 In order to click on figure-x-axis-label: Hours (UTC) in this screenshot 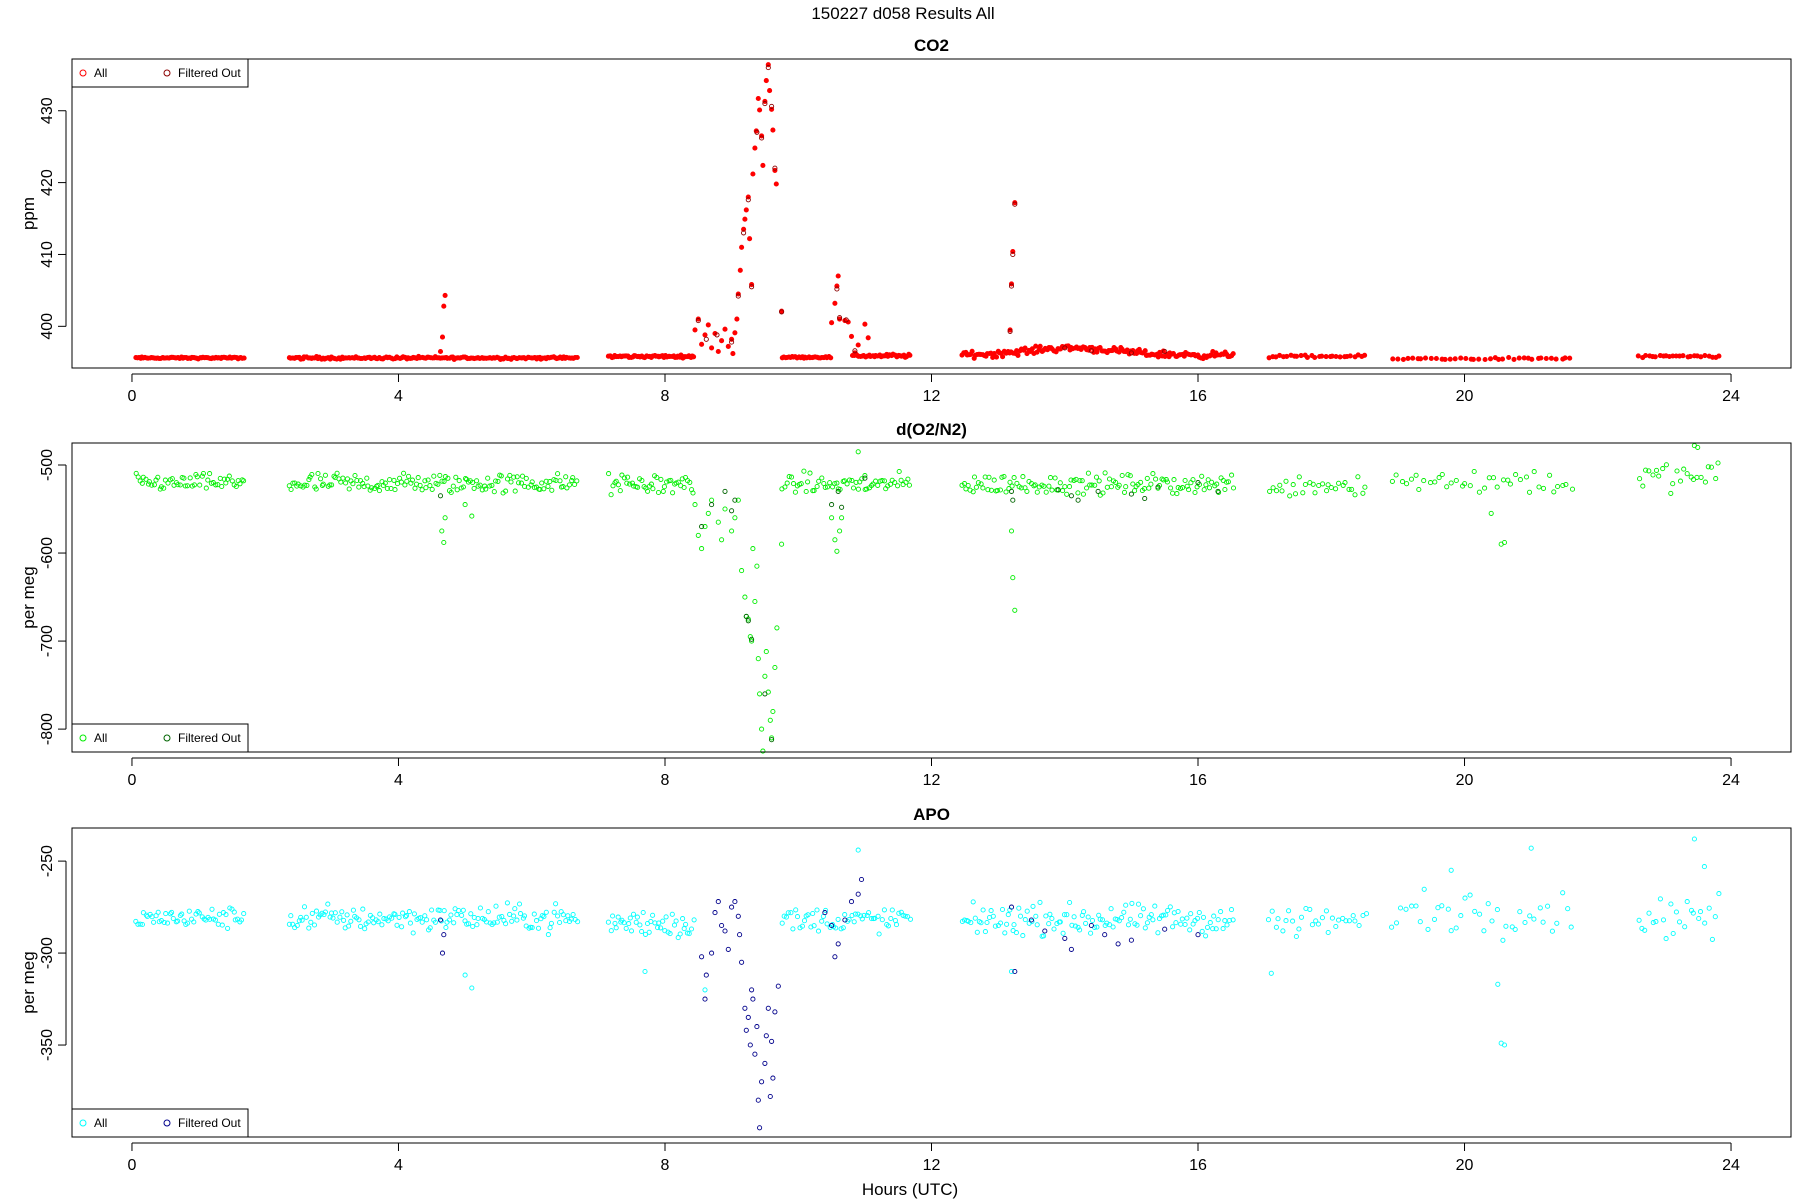, I will do `click(910, 1189)`.